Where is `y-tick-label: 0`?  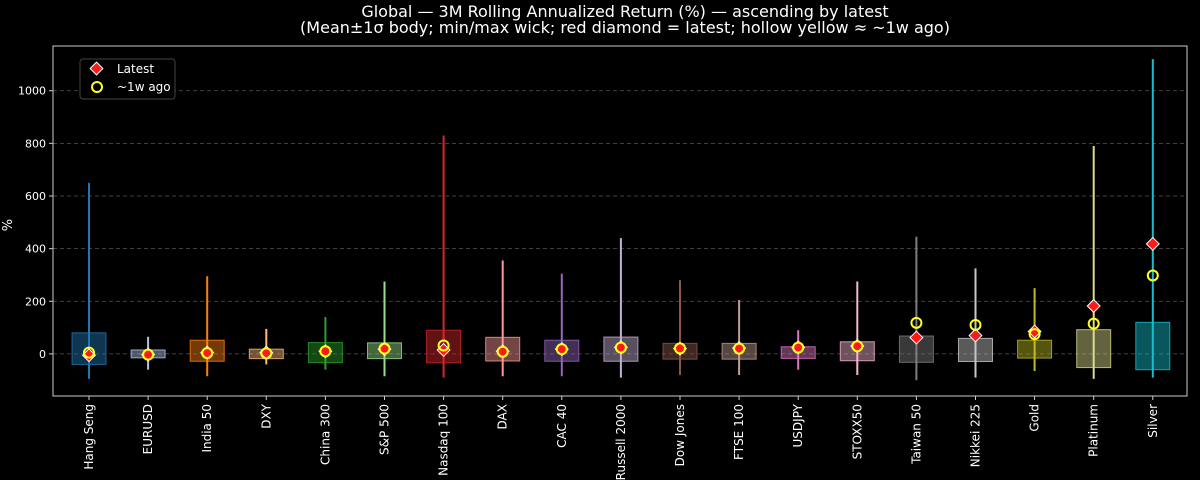
y-tick-label: 0 is located at coordinates (42, 354).